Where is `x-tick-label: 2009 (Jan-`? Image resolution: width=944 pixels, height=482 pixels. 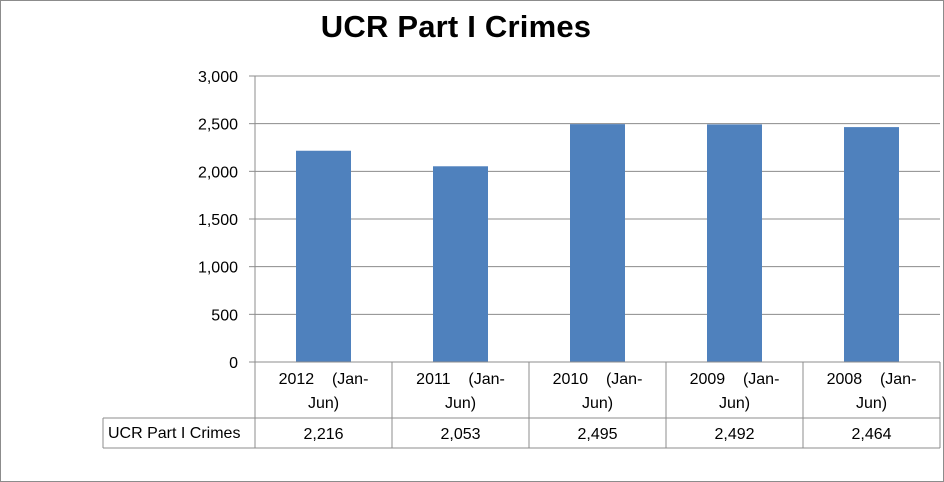 x-tick-label: 2009 (Jan- is located at coordinates (735, 379).